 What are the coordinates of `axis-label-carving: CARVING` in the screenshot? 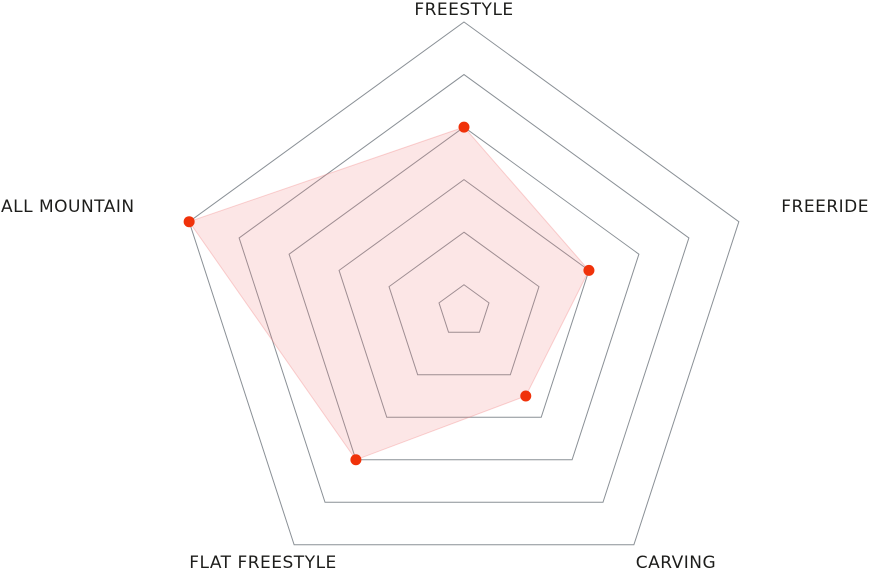 It's located at (676, 561).